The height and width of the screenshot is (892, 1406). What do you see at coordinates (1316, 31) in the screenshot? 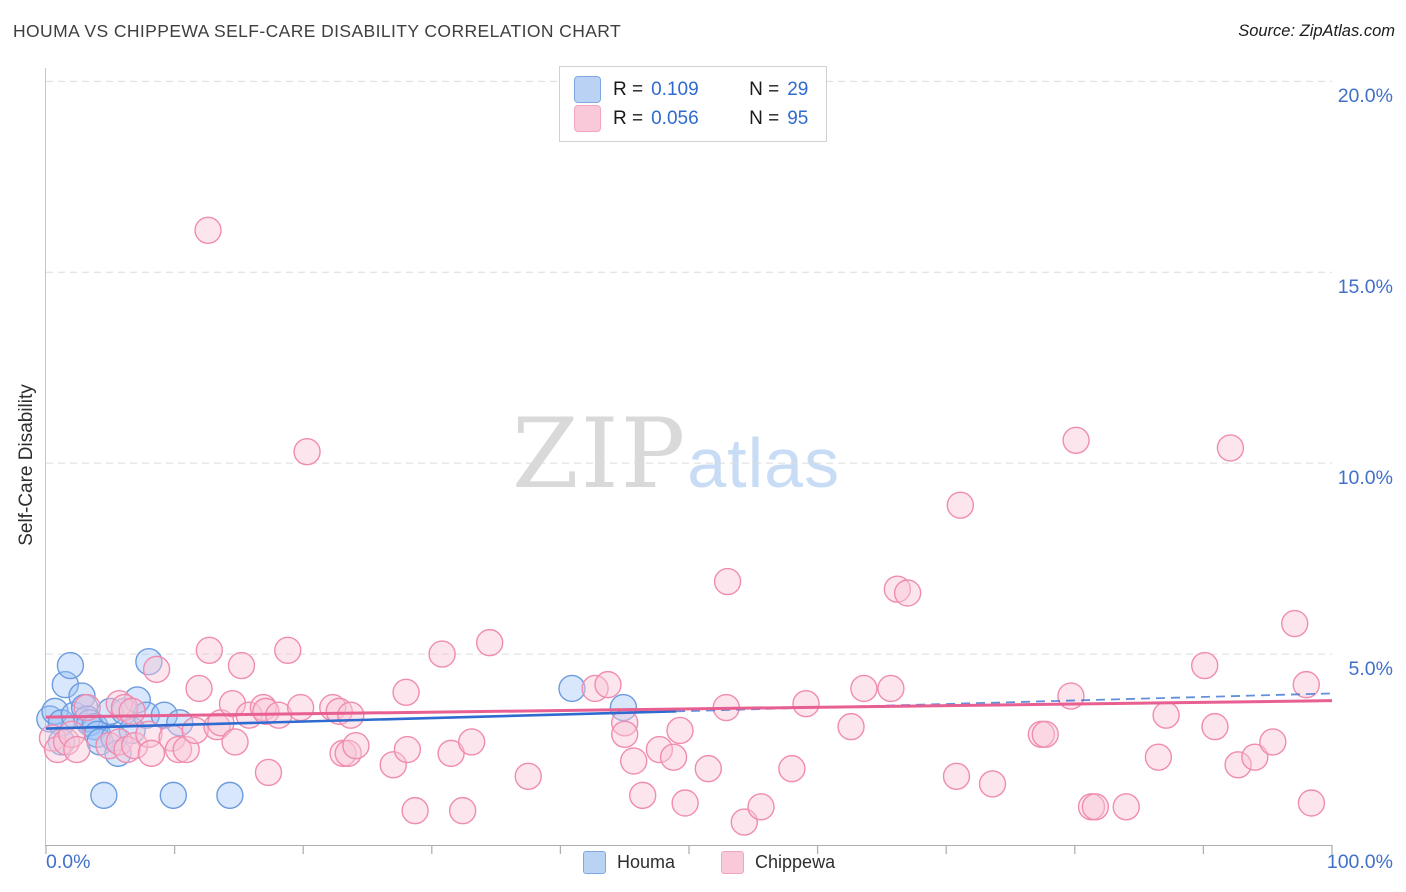
I see `source-label: Source: ZipAtlas.com` at bounding box center [1316, 31].